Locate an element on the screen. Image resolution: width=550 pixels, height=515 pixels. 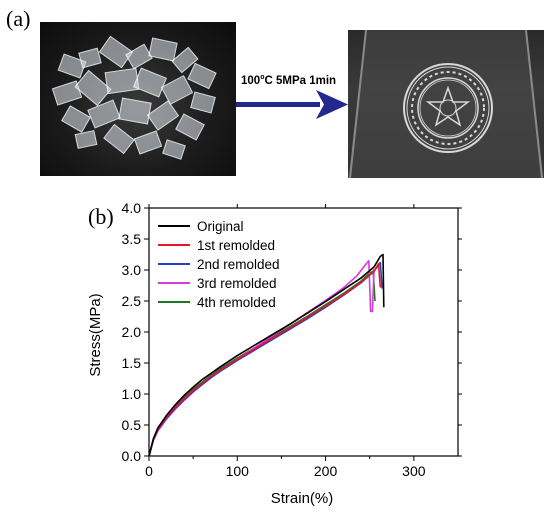
y-axis-label: Stress(MPa) is located at coordinates (95, 334).